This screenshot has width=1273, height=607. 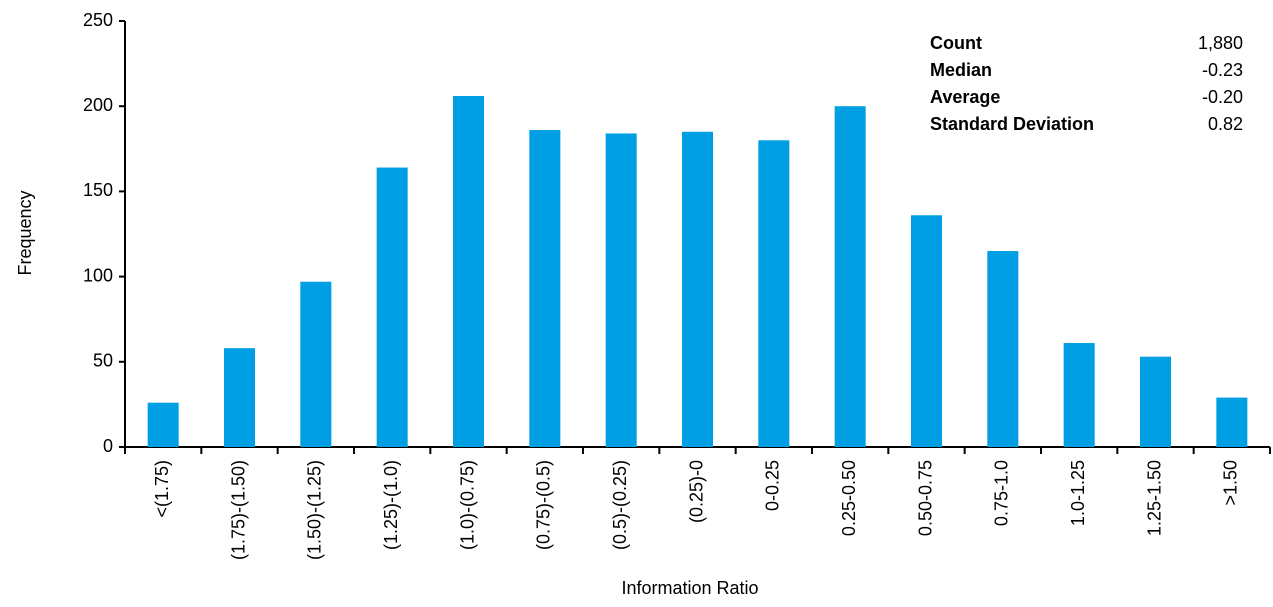 I want to click on x-tick-label: >1.50, so click(x=1231, y=483).